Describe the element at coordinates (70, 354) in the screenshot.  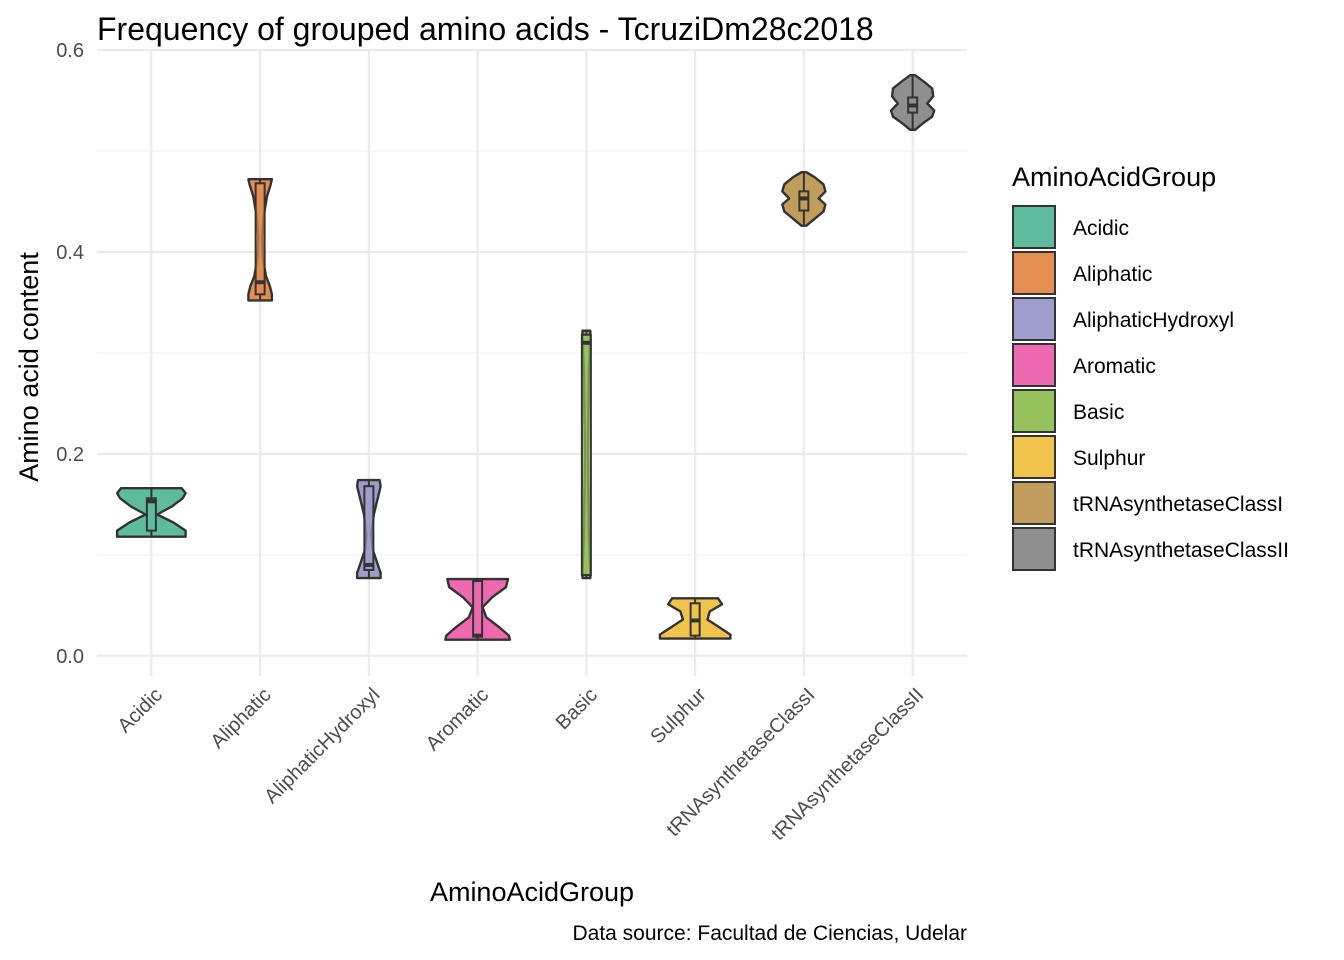
I see `y-axis-ticks: 0.0 0.2 0.4 0.6` at that location.